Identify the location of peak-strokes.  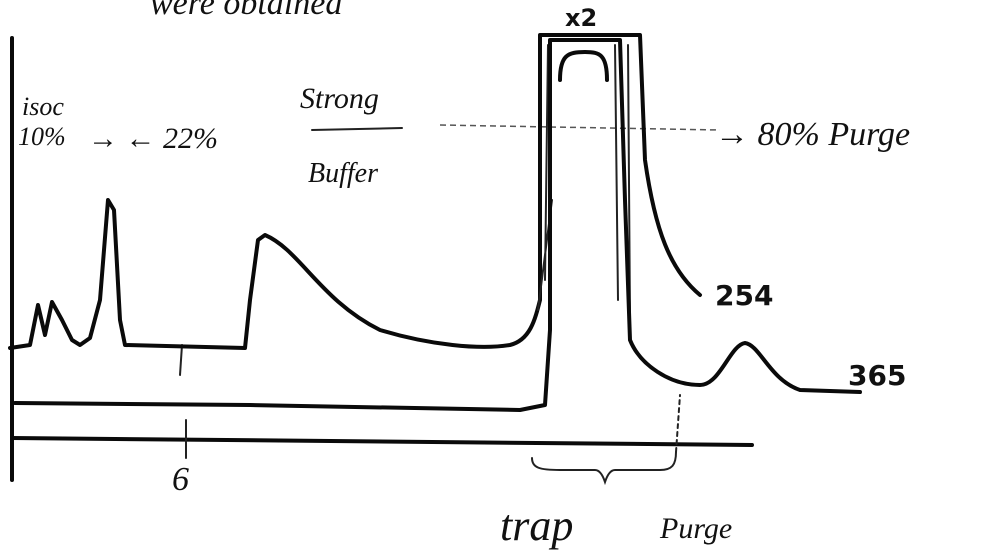
(584, 182).